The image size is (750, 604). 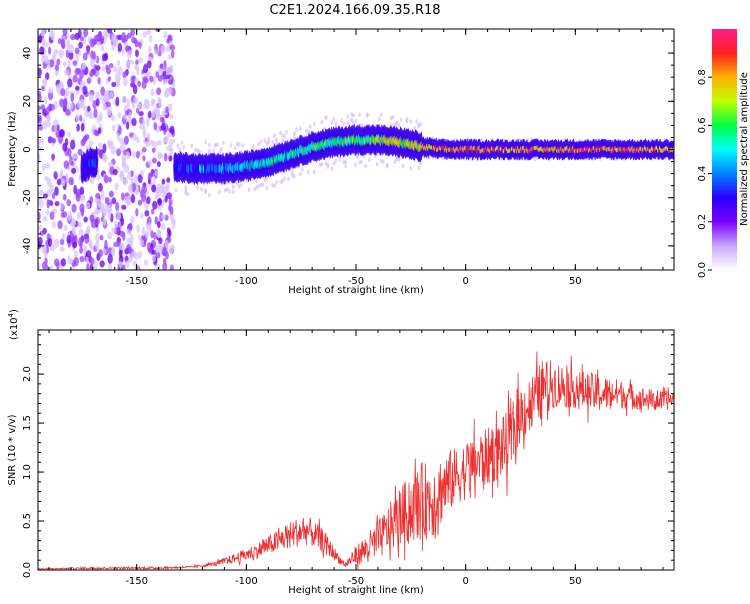 What do you see at coordinates (702, 222) in the screenshot?
I see `colorbar-tick-label: 0.2` at bounding box center [702, 222].